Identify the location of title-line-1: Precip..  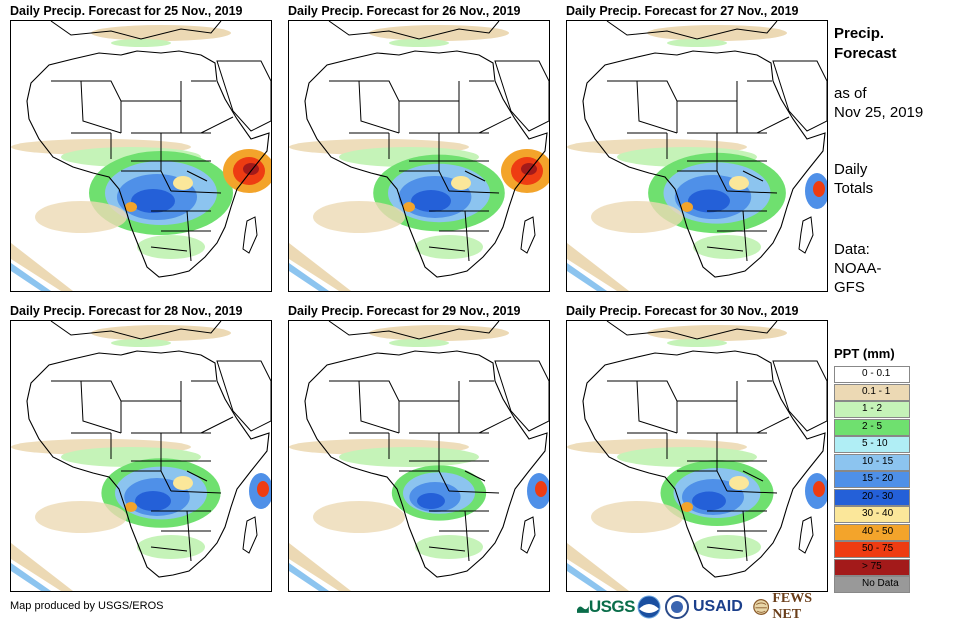
(859, 33).